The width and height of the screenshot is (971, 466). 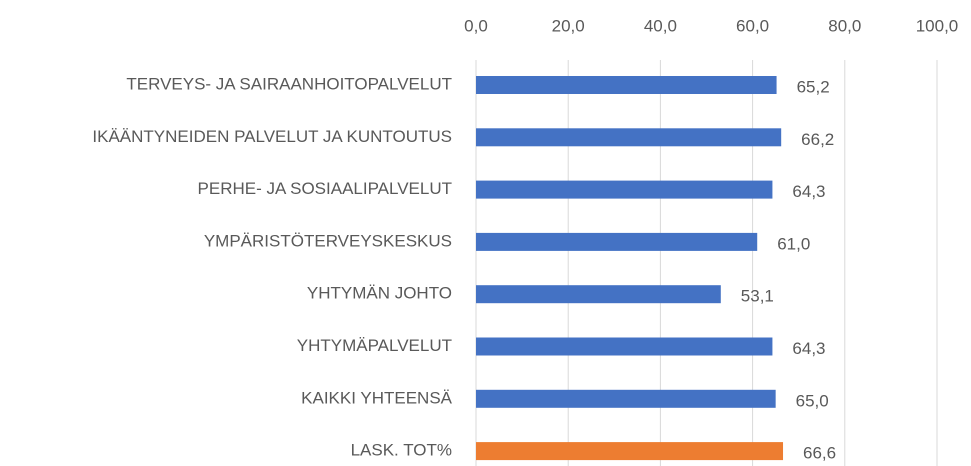 I want to click on y-tick-label: KAIKKI YHTEENSÄ, so click(x=377, y=397).